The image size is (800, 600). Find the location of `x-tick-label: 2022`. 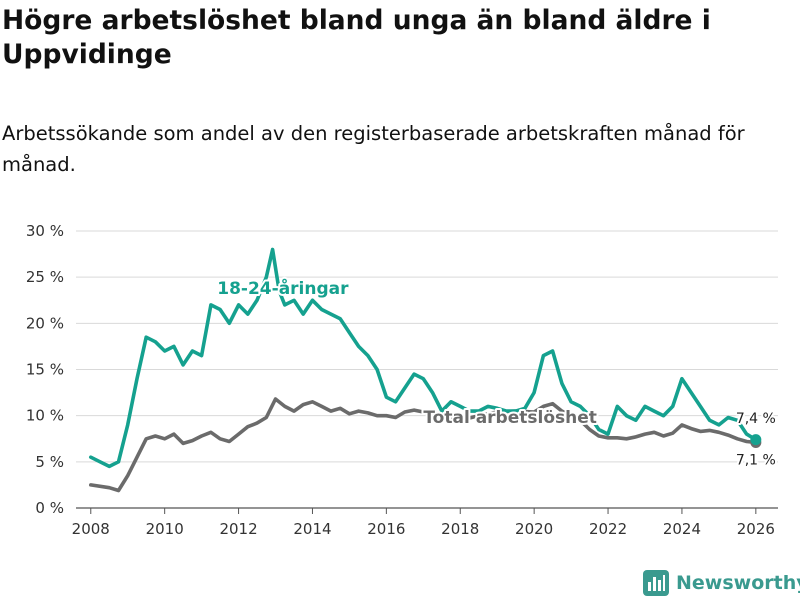

x-tick-label: 2022 is located at coordinates (608, 529).